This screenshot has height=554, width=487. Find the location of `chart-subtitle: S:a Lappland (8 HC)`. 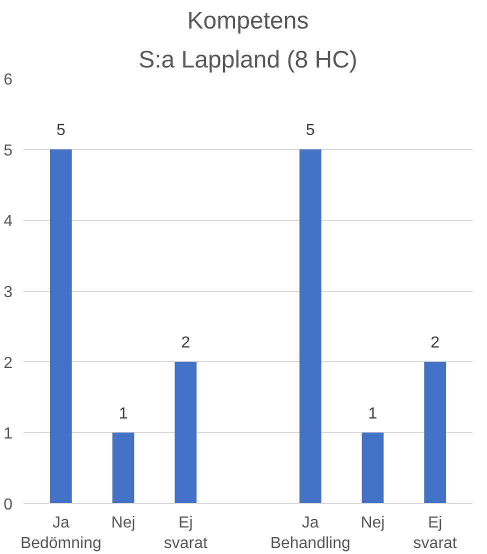

chart-subtitle: S:a Lappland (8 HC) is located at coordinates (248, 60).